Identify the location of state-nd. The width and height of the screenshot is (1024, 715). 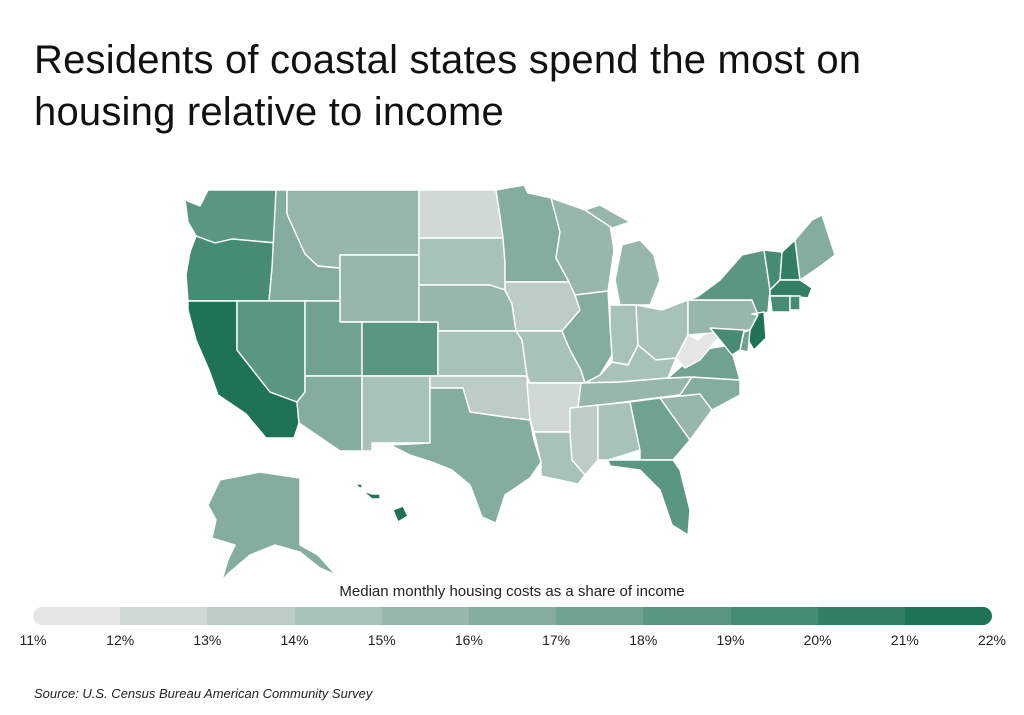
(461, 214).